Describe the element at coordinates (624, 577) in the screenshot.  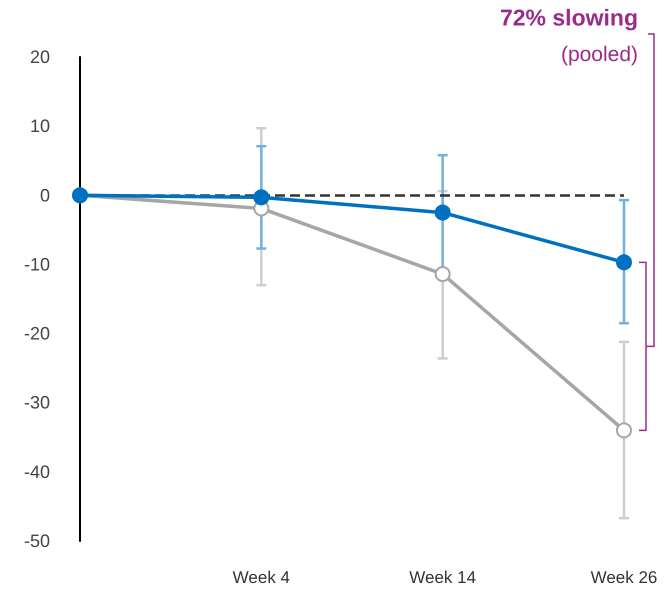
I see `x-tick-label: Week 26` at that location.